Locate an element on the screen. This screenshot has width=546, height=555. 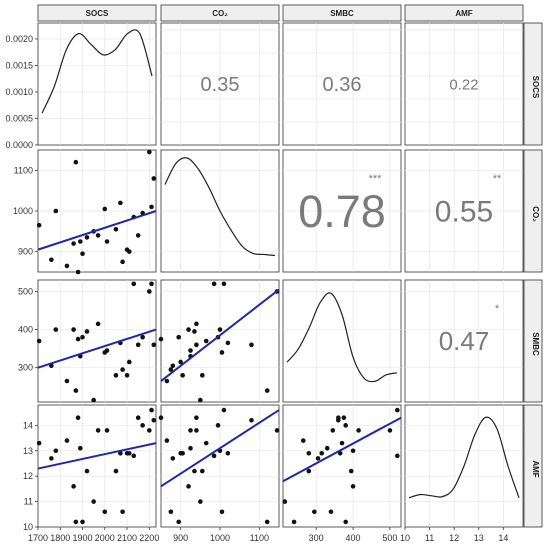
correlation-value: 0.47 is located at coordinates (464, 341).